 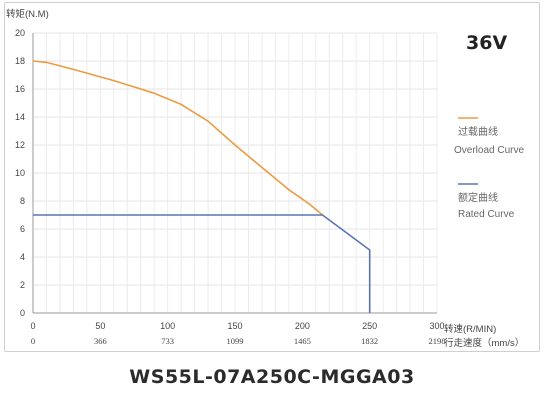 I want to click on x-tick-label: 150, so click(x=234, y=326).